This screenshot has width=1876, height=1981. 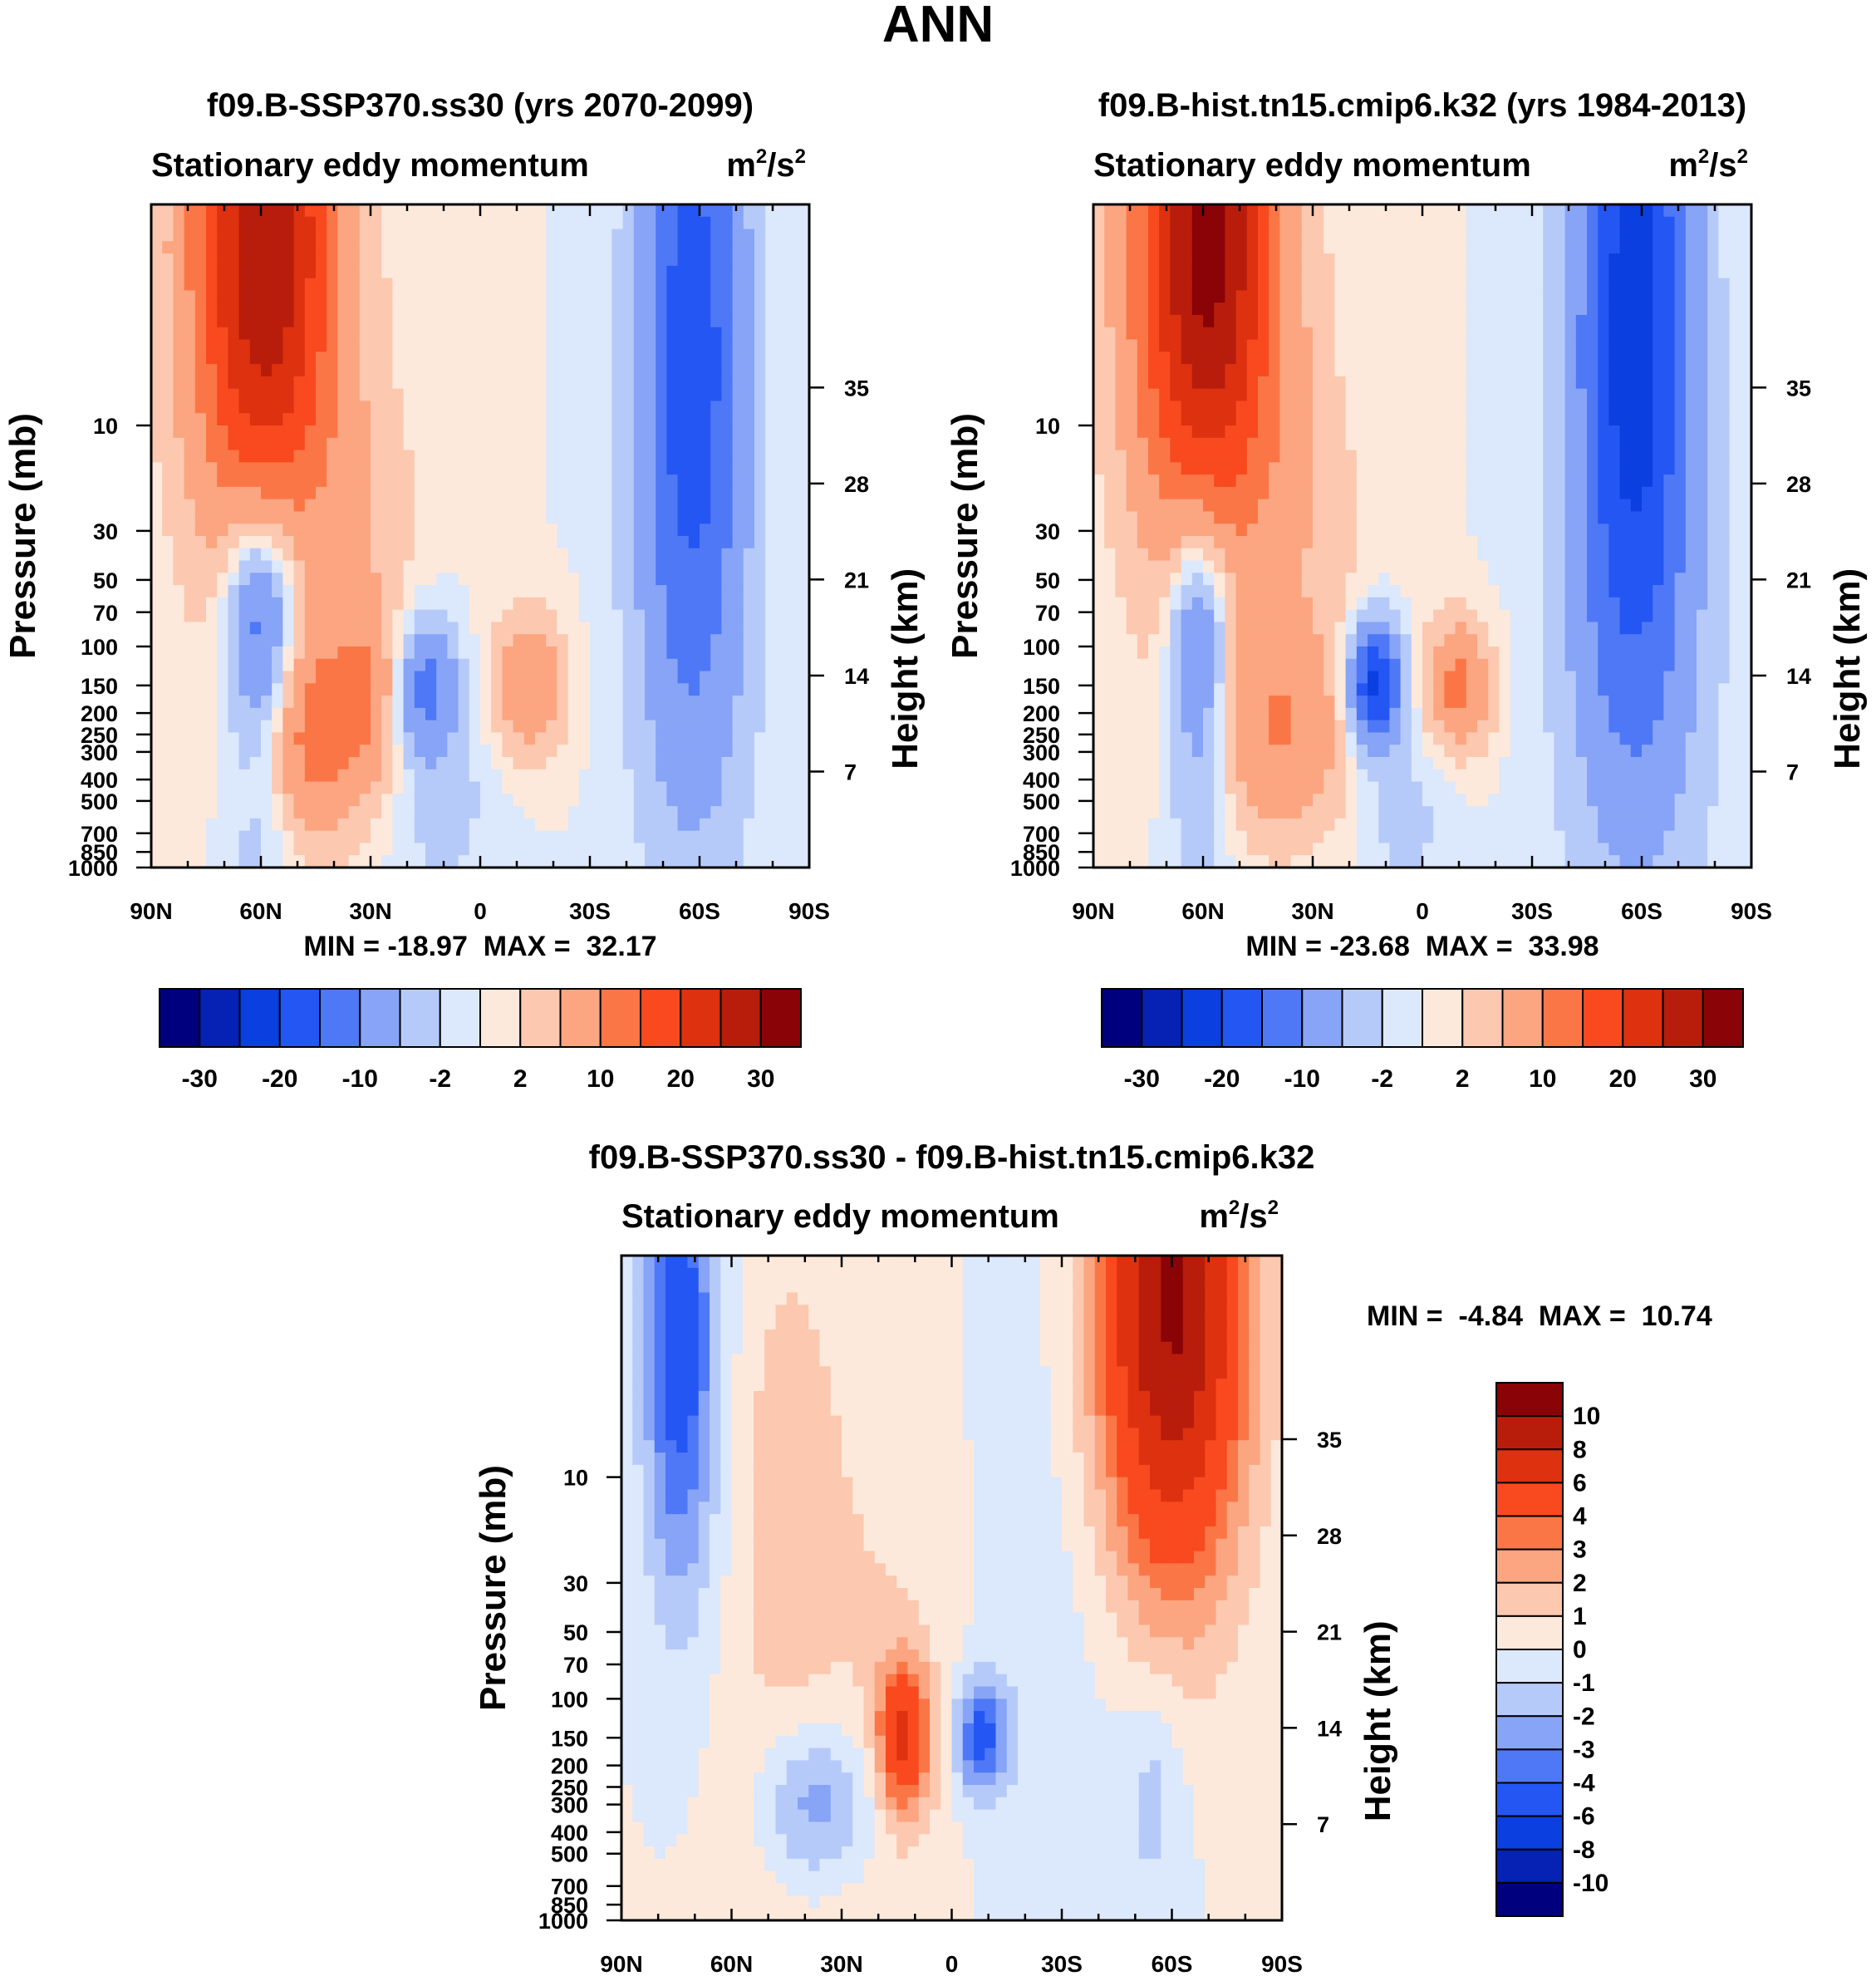 I want to click on colorbar-box, so click(x=740, y=1018).